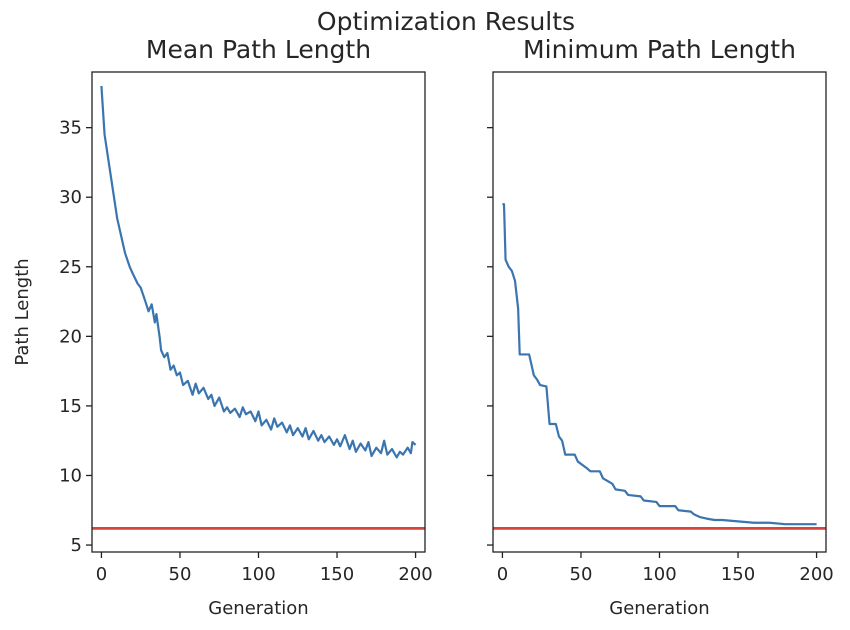  I want to click on y-tick-label: 10, so click(70, 475).